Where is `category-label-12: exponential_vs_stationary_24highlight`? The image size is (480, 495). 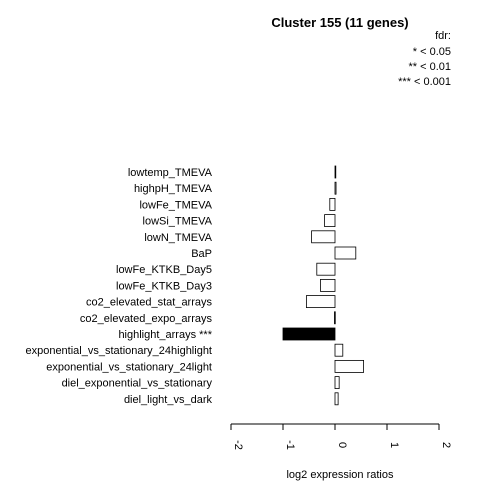
category-label-12: exponential_vs_stationary_24highlight is located at coordinates (118, 351).